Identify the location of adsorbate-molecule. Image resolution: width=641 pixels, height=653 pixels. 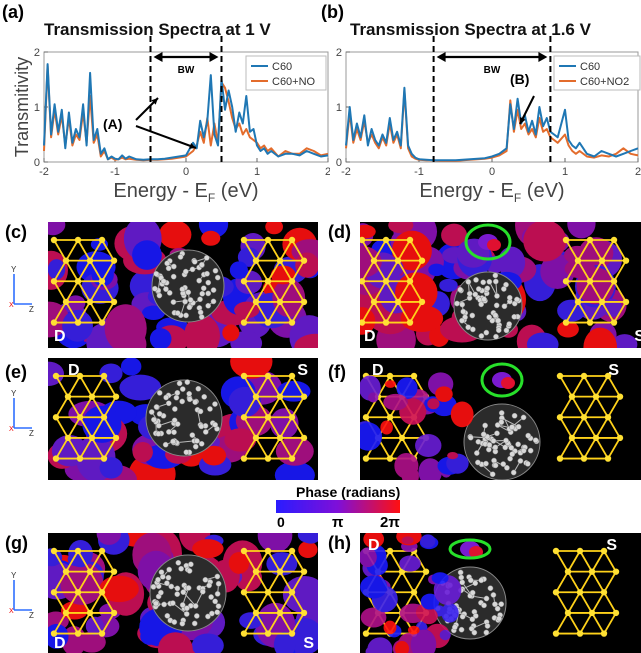
(502, 380).